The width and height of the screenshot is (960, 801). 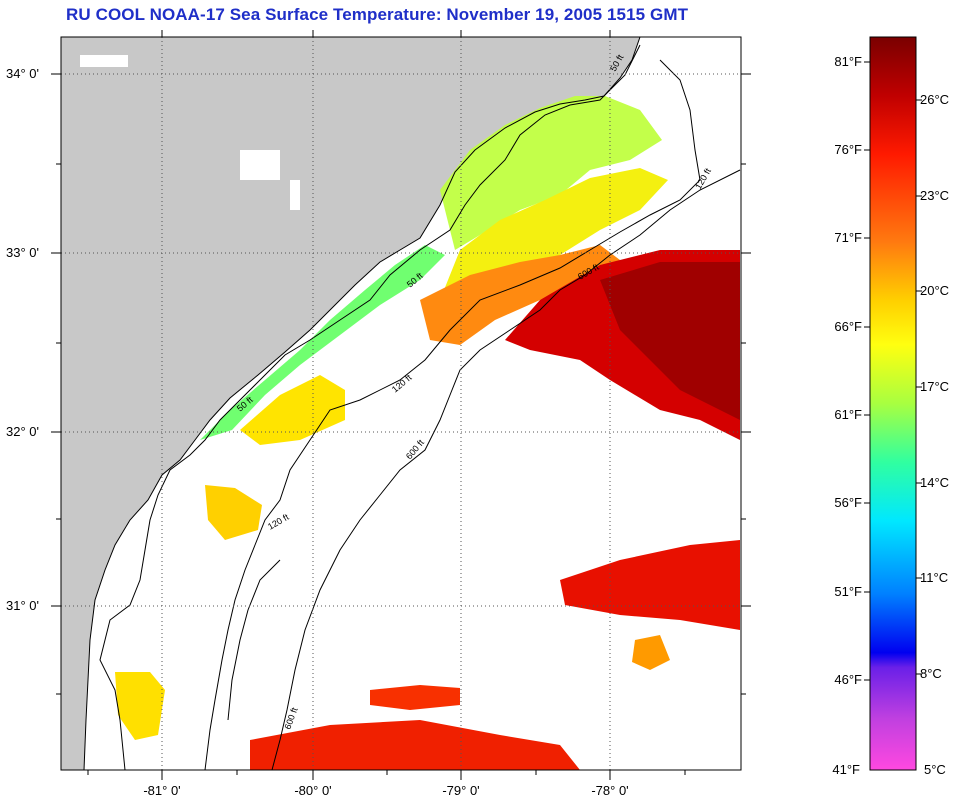 What do you see at coordinates (935, 195) in the screenshot?
I see `cbar-c-23: 23°C` at bounding box center [935, 195].